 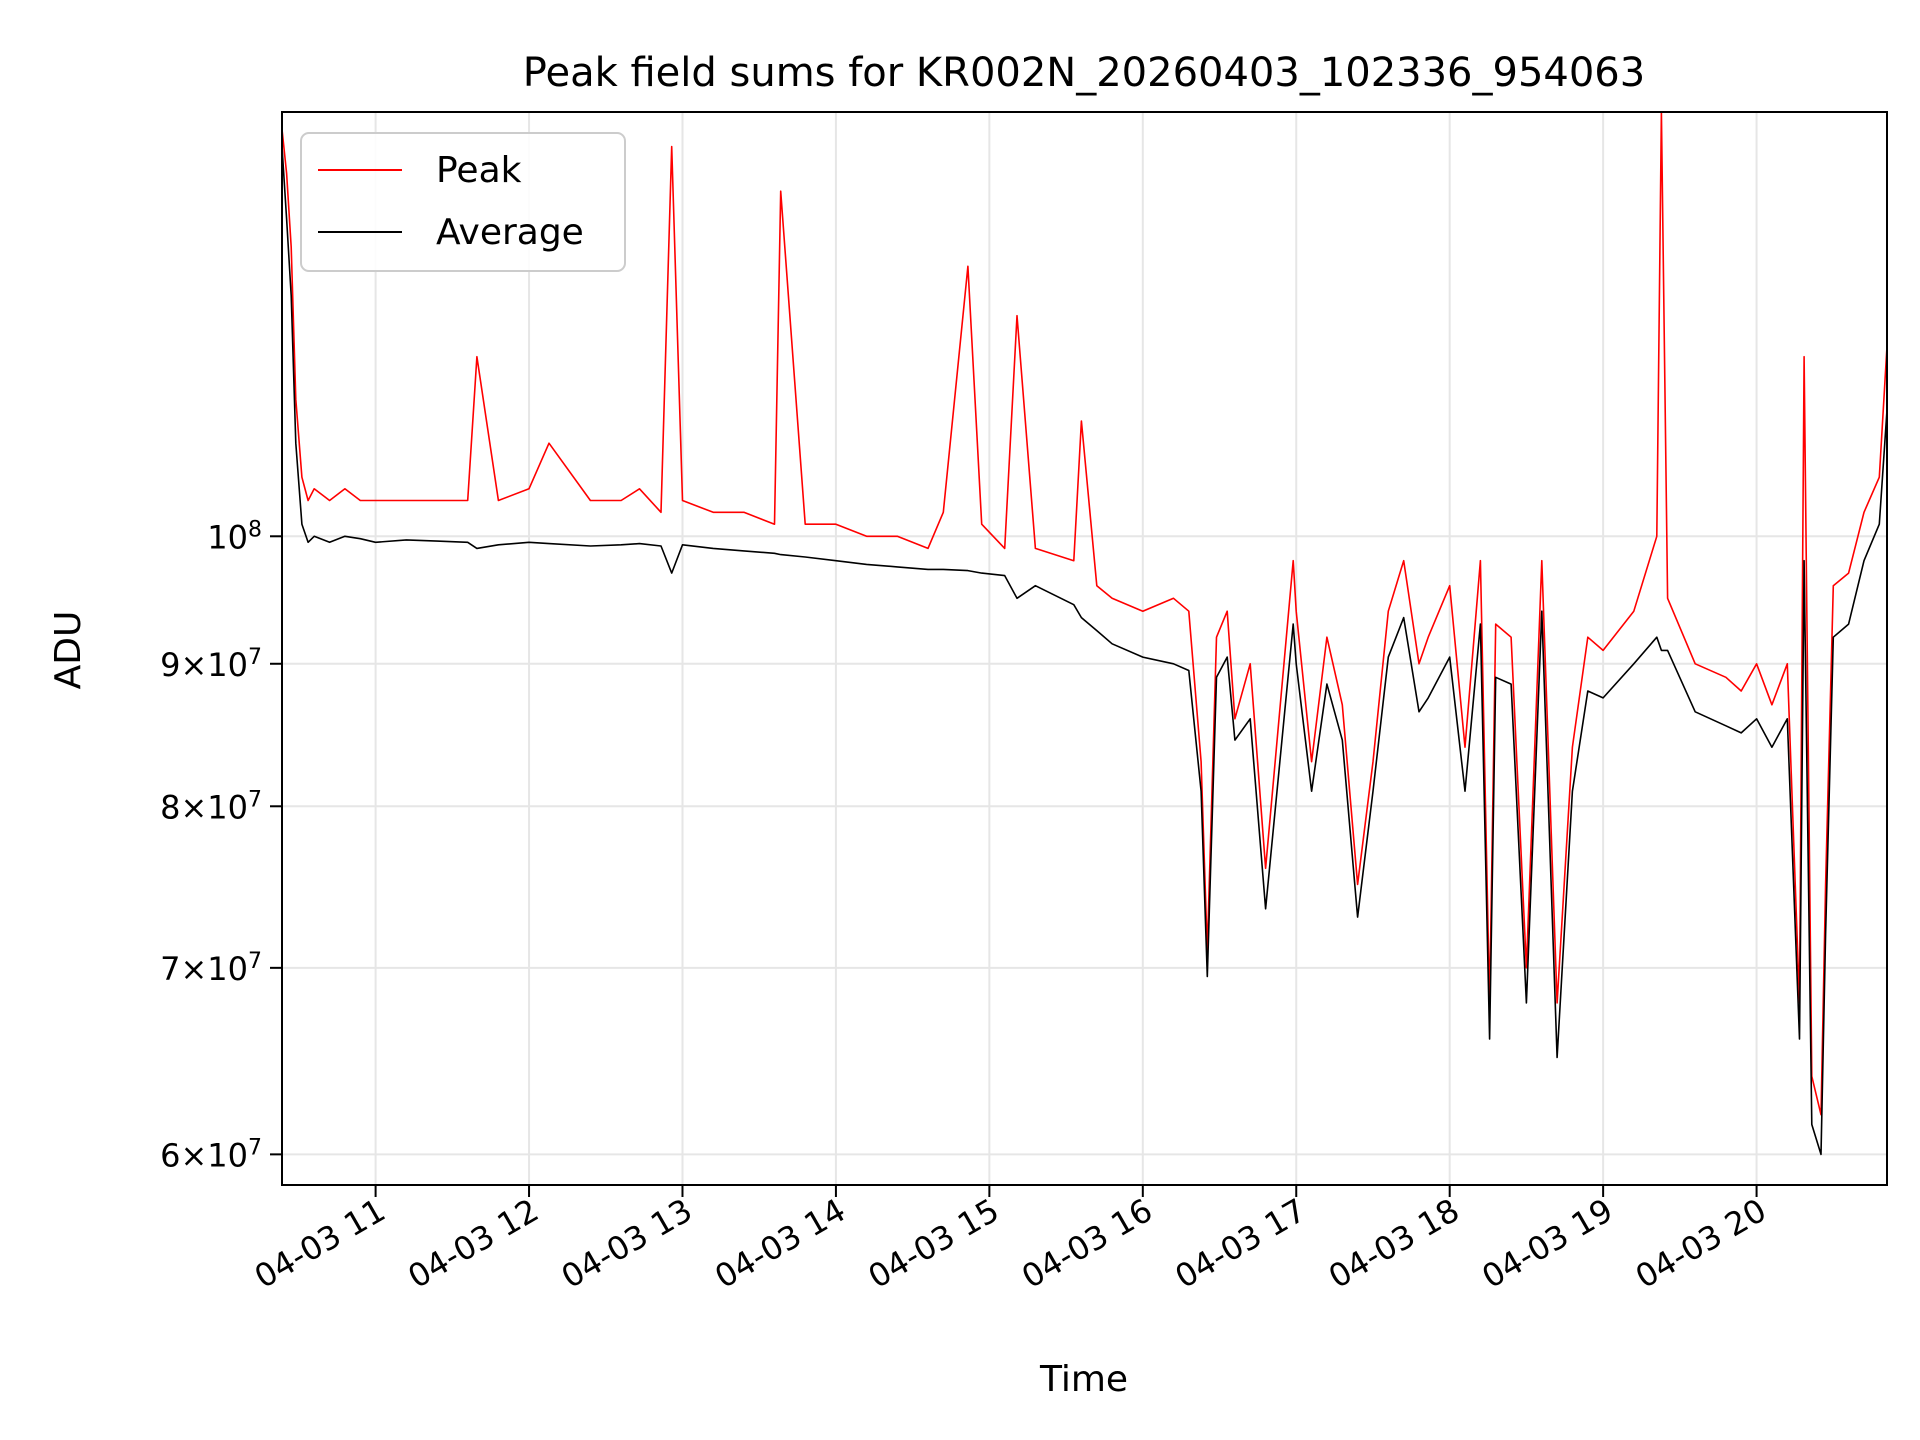 I want to click on x-axis-label: Time, so click(x=1083, y=1379).